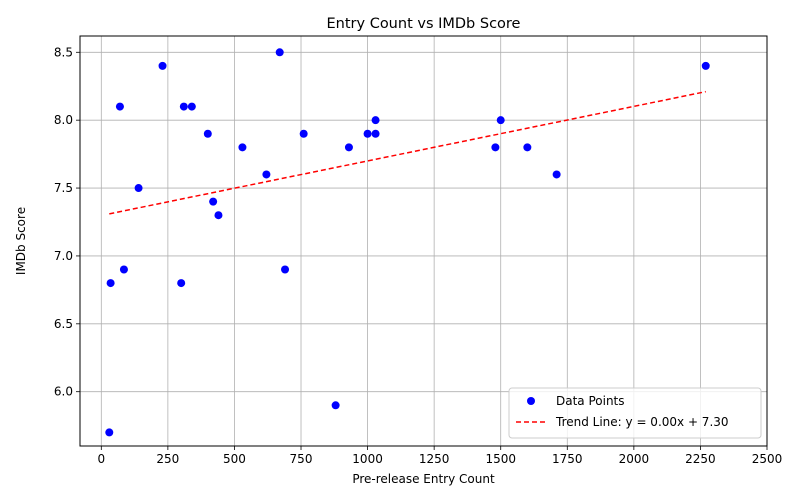 This screenshot has width=800, height=500. What do you see at coordinates (434, 459) in the screenshot?
I see `x-tick-label: 1250` at bounding box center [434, 459].